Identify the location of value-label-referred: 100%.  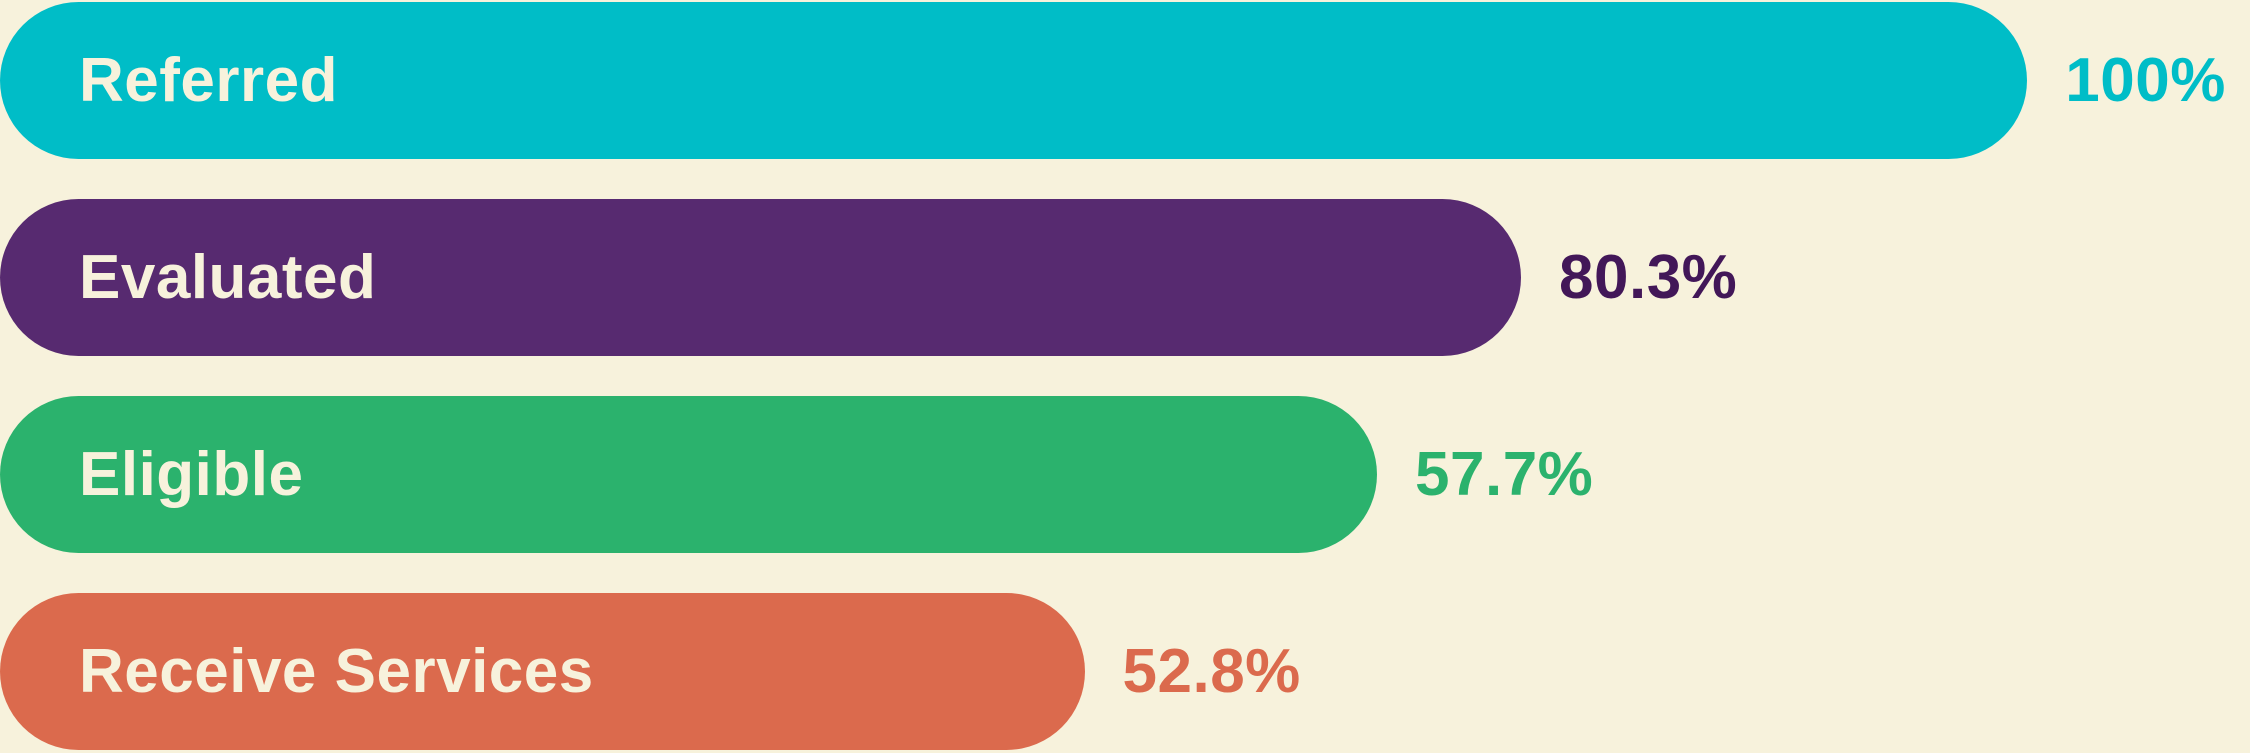
(2145, 80).